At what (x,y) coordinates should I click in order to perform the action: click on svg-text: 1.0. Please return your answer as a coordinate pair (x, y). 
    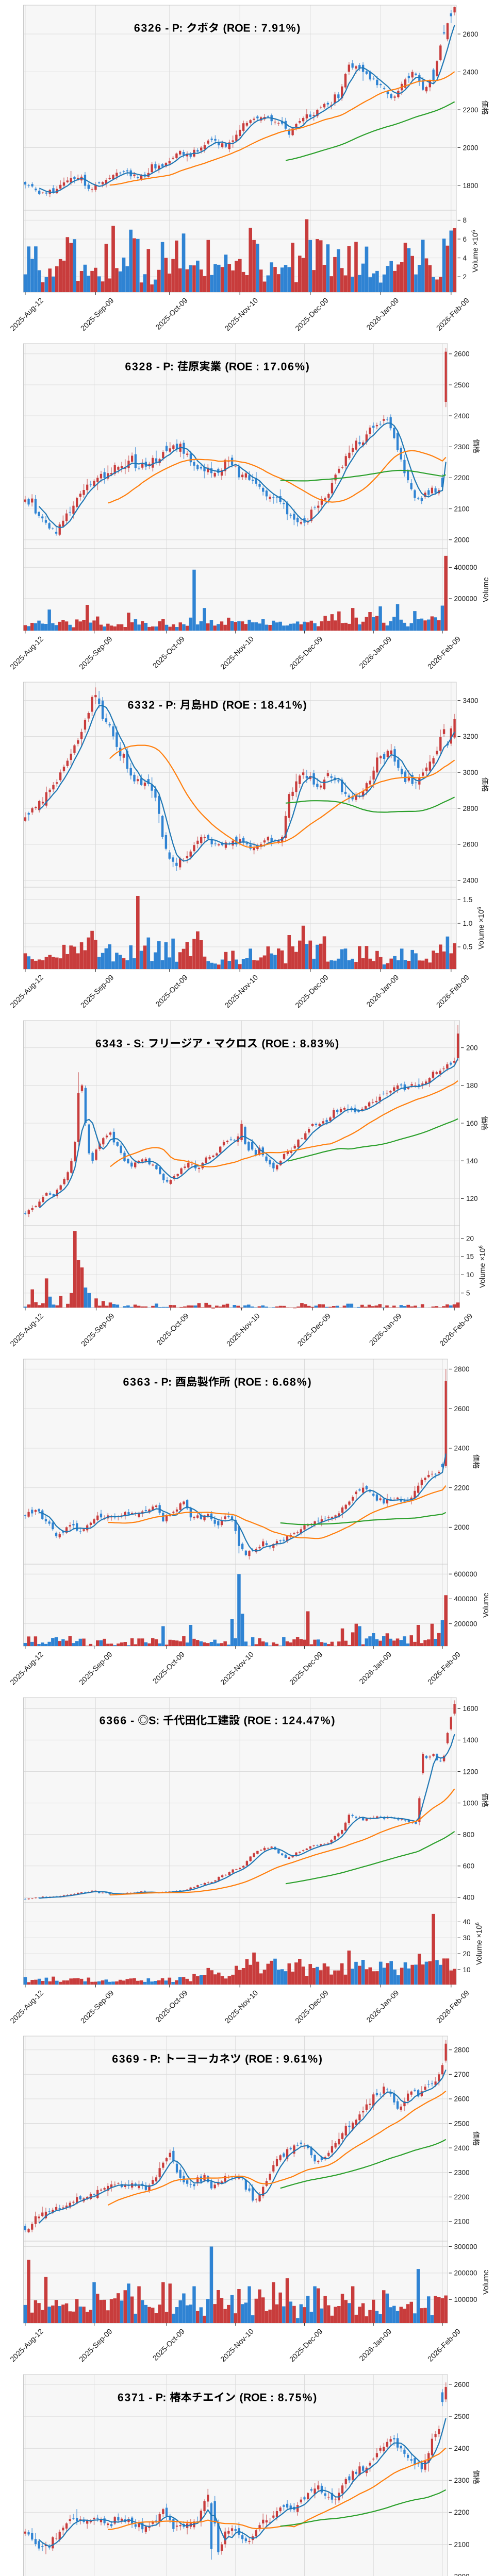
    Looking at the image, I should click on (468, 923).